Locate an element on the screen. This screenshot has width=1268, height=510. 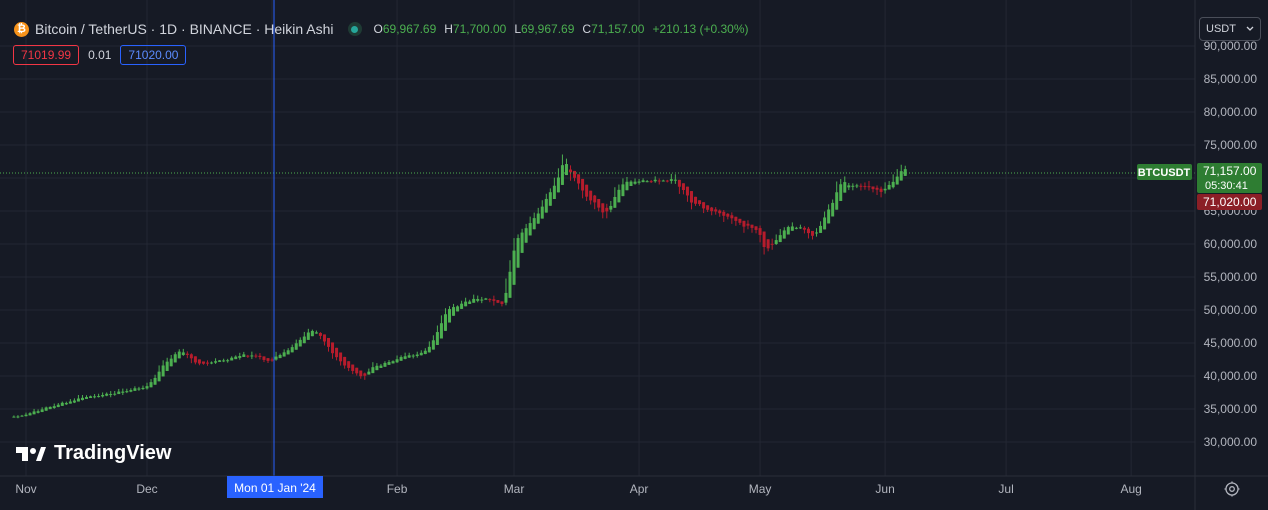
currency-label: USDT is located at coordinates (1221, 29).